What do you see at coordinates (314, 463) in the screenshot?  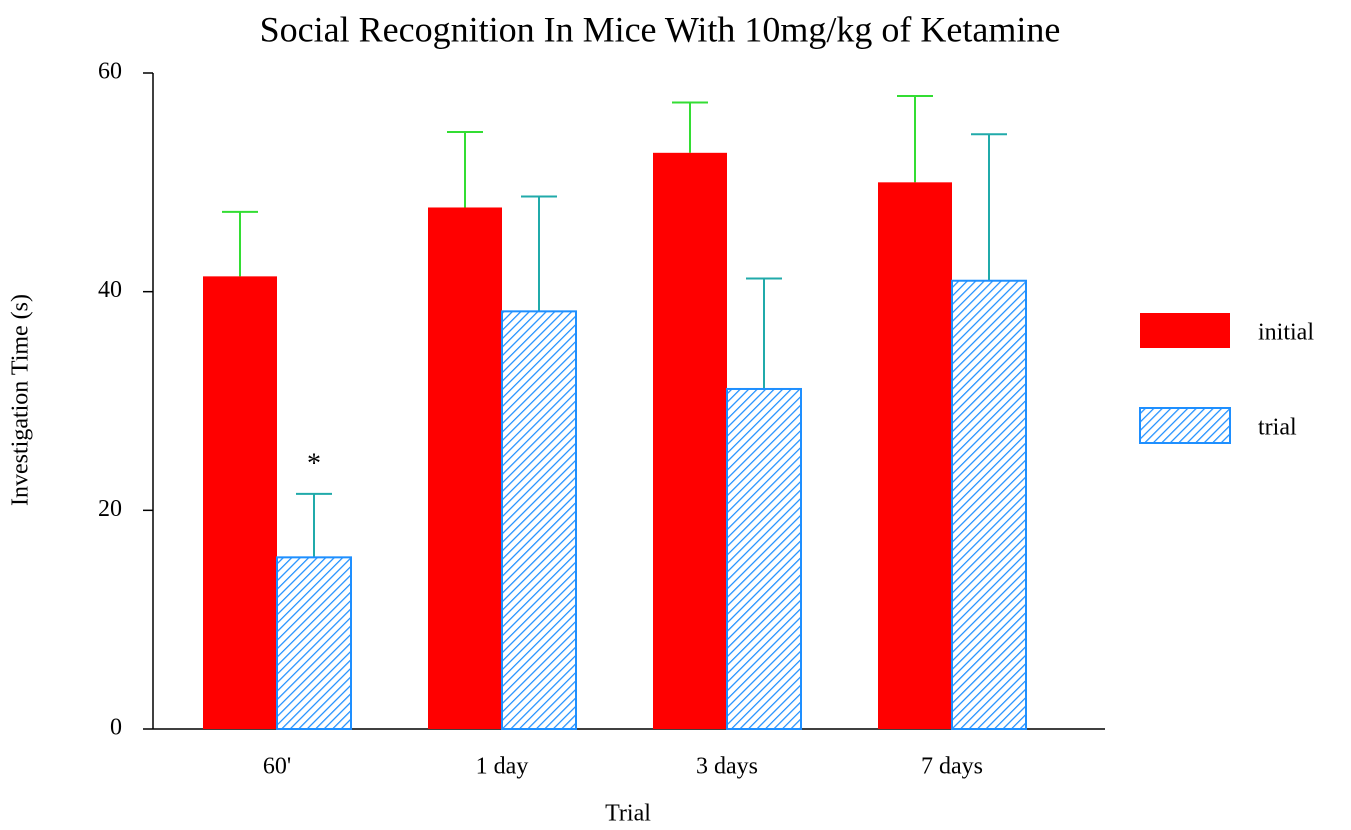 I see `annotation: *` at bounding box center [314, 463].